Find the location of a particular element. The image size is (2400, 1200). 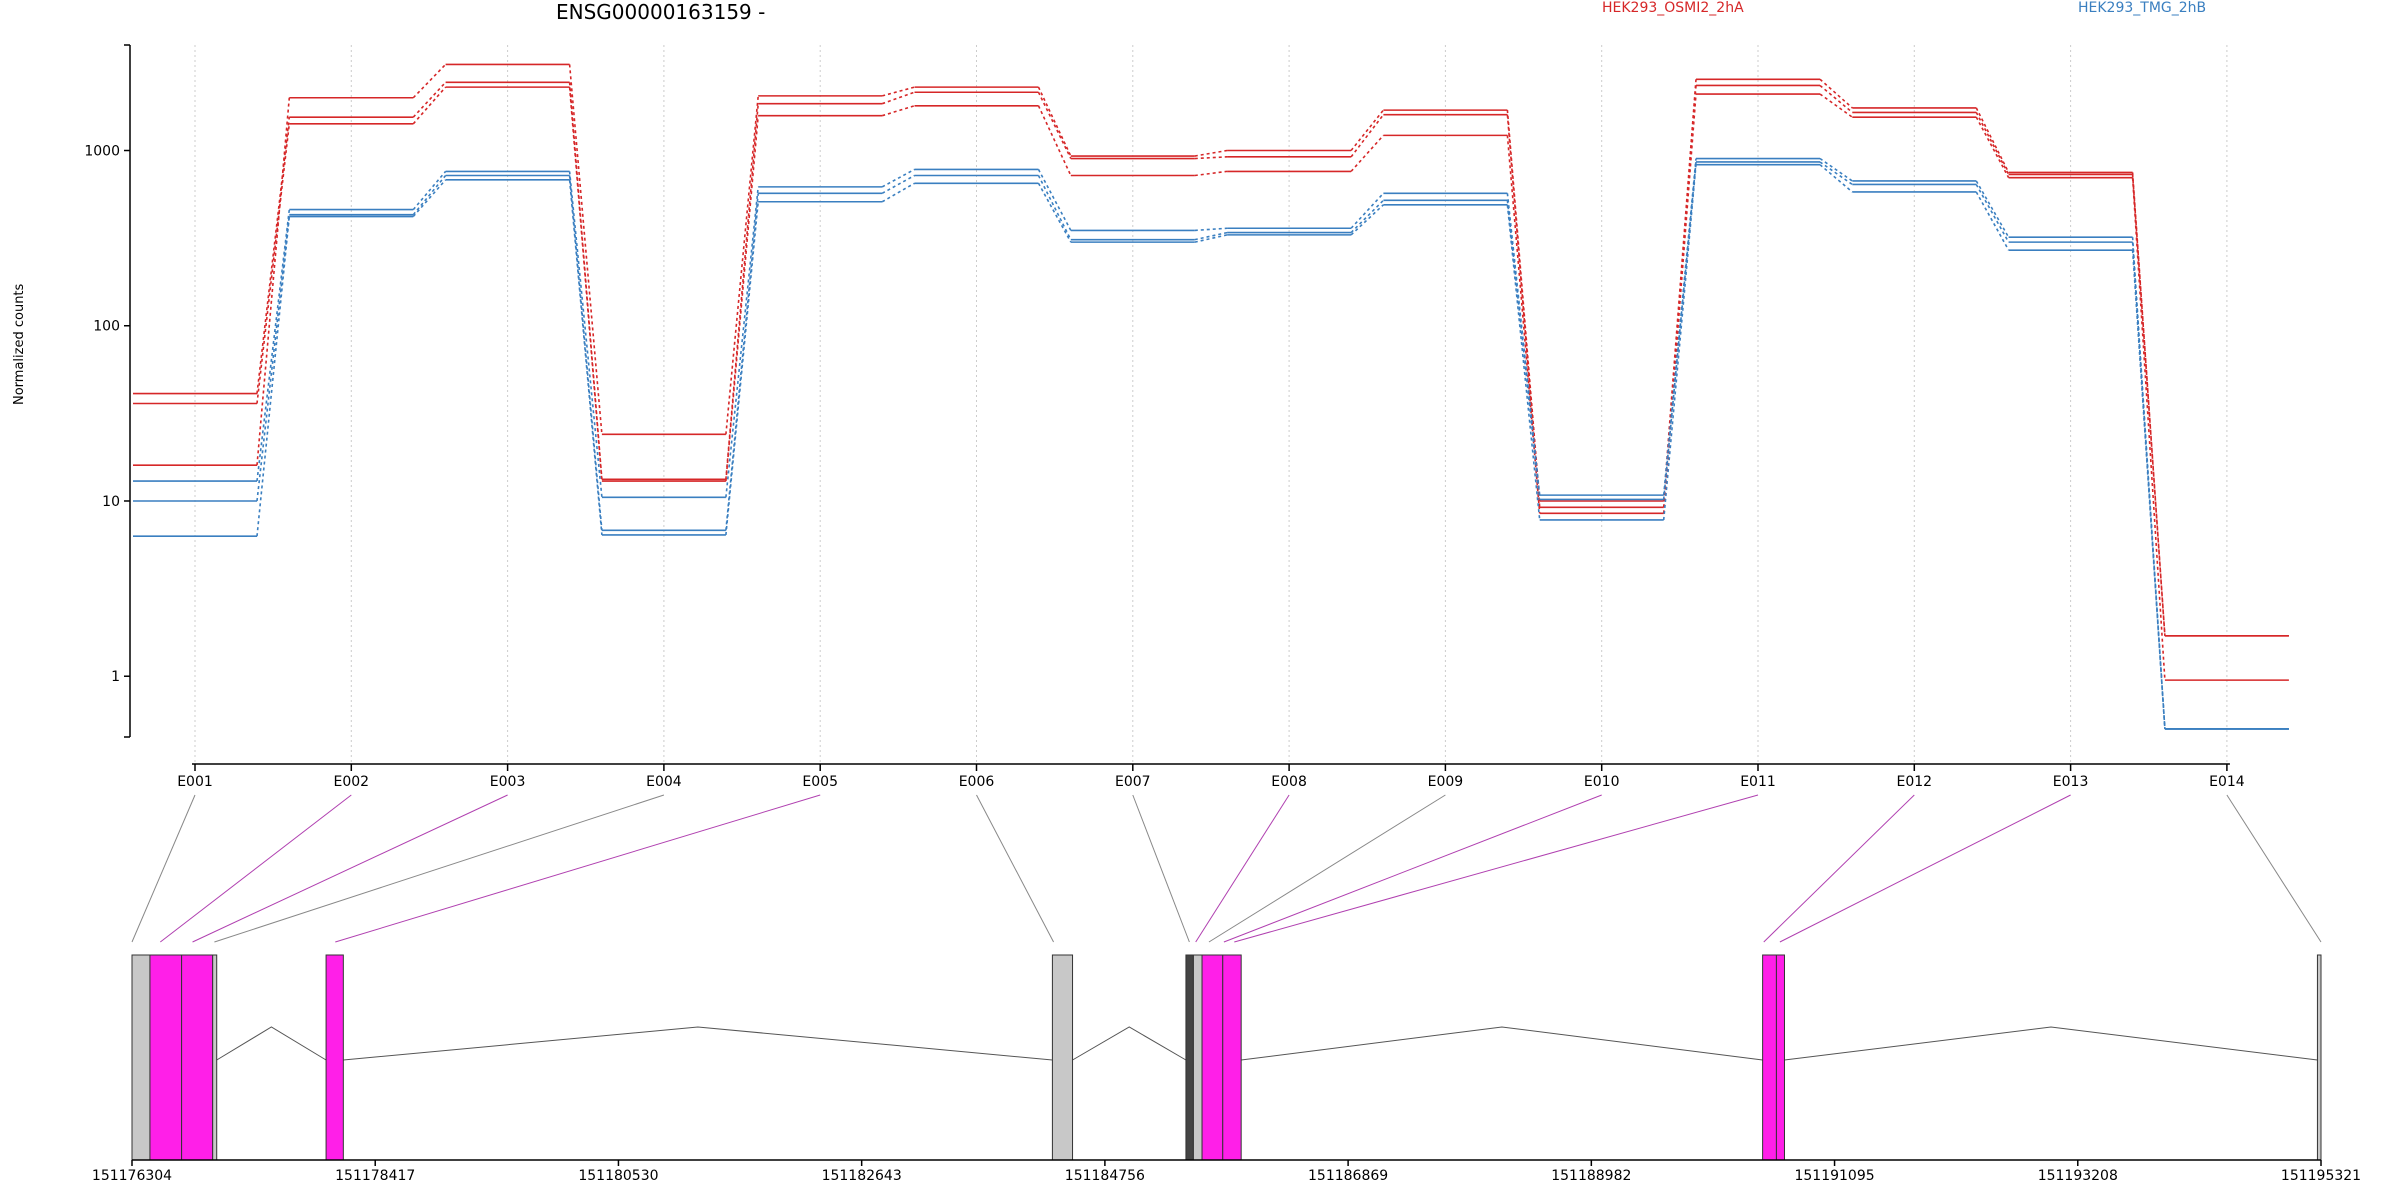

genomic-tick-label: 151178417 is located at coordinates (375, 1176).